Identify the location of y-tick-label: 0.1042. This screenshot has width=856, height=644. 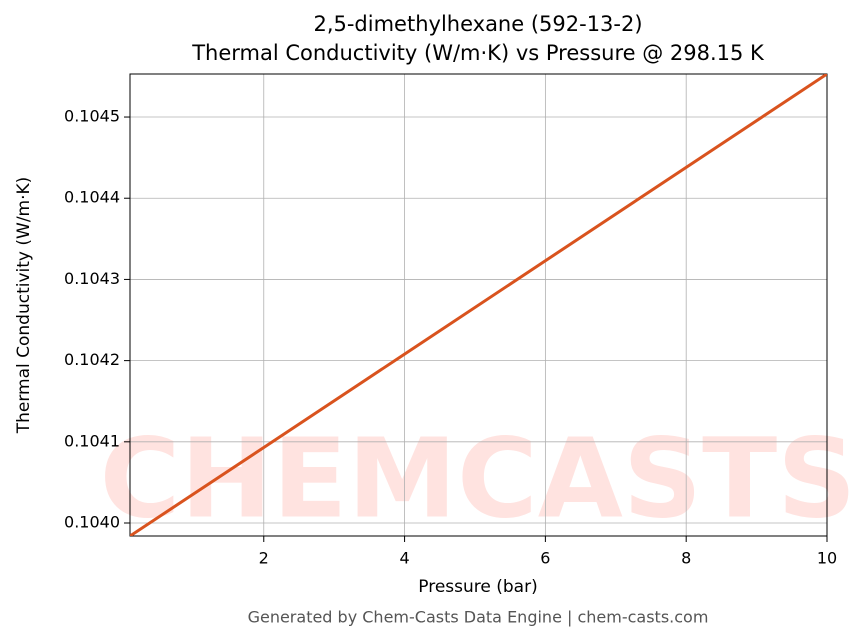
(92, 359).